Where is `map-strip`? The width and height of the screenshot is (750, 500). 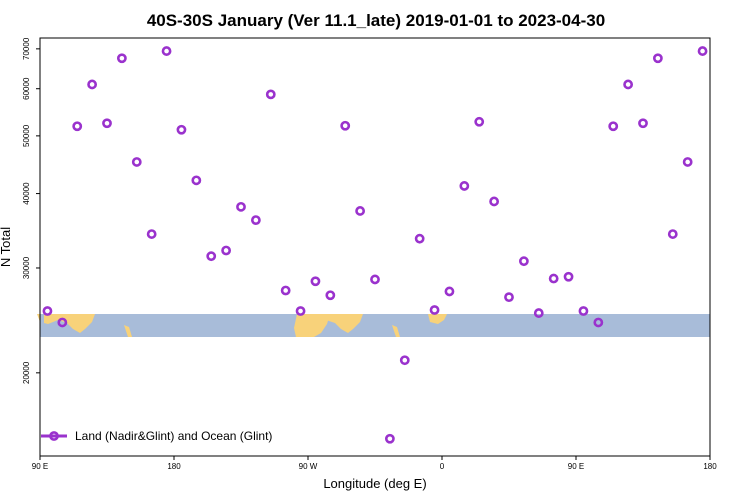 map-strip is located at coordinates (373, 325).